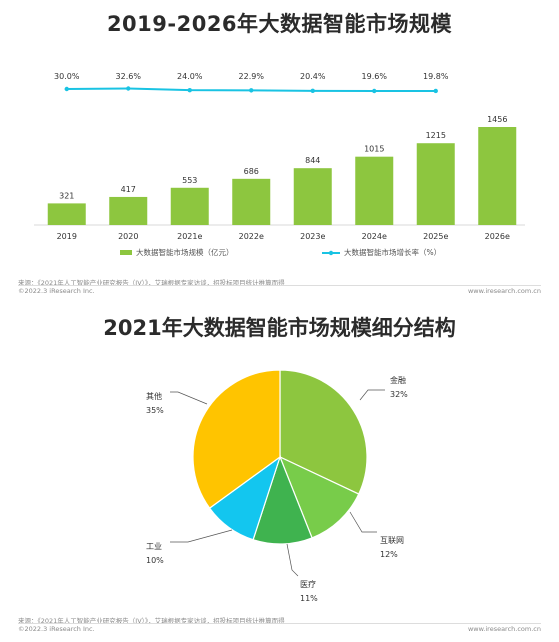  I want to click on growth-rate-label-2022e: 22.9%, so click(252, 76).